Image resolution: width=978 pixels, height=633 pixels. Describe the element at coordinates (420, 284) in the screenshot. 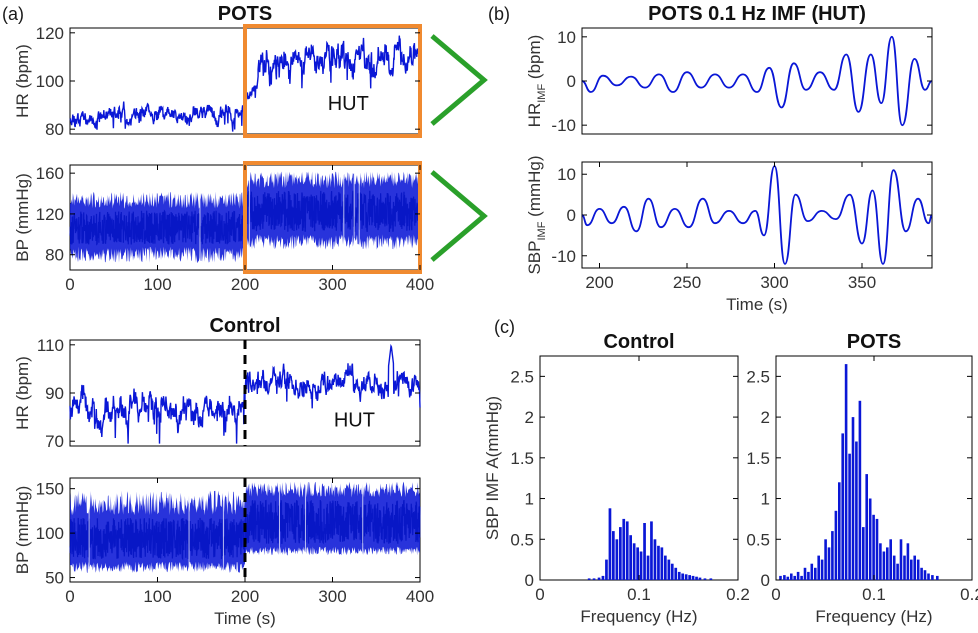

I see `x-tick-label: 400` at that location.